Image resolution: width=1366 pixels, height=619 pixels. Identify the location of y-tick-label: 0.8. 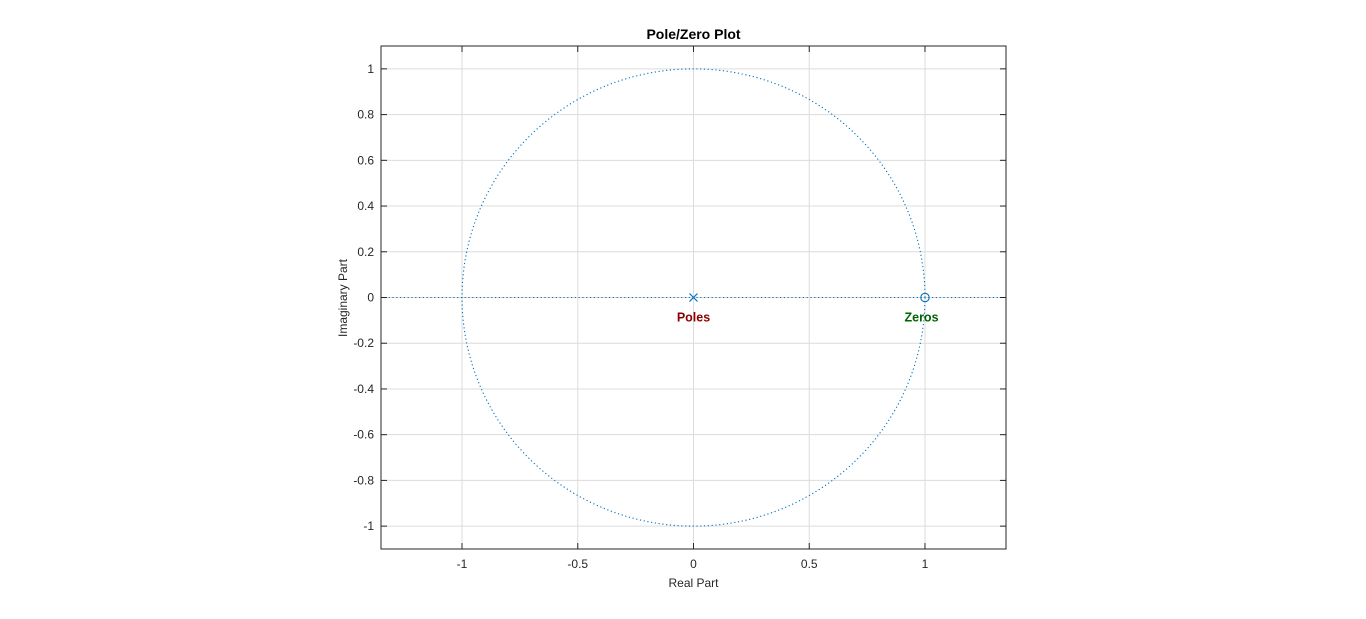
(365, 115).